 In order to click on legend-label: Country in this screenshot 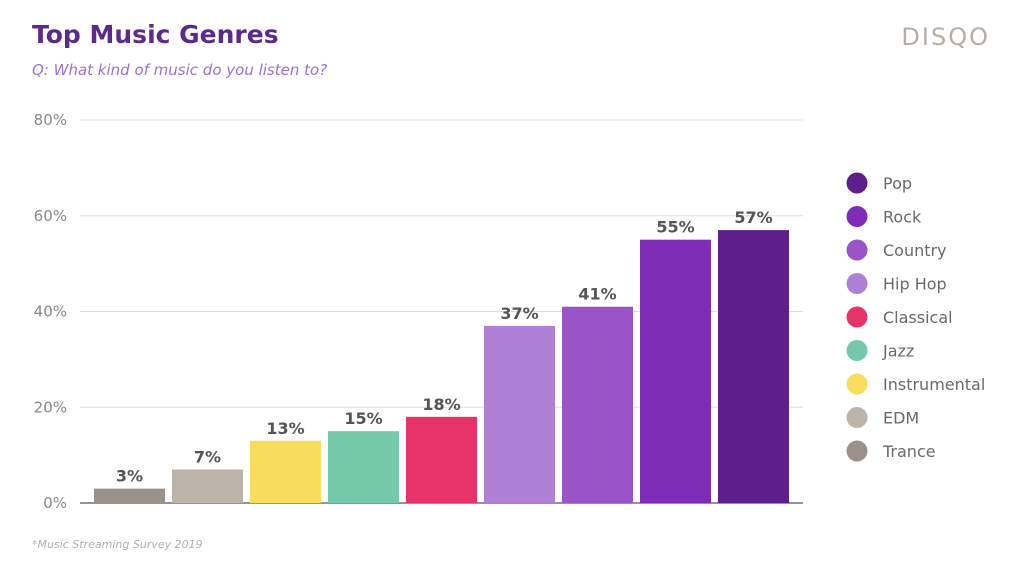, I will do `click(915, 250)`.